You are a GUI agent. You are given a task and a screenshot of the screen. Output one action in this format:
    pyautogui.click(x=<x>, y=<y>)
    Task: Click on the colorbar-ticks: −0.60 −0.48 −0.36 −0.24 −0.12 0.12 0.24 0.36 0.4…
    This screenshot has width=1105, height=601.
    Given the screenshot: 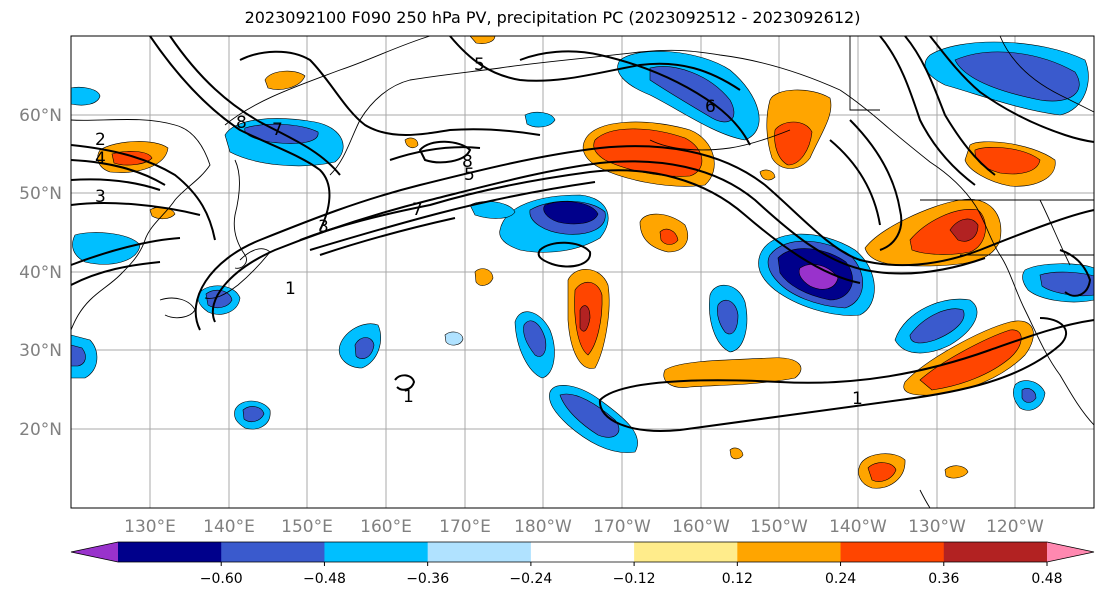 What is the action you would take?
    pyautogui.click(x=631, y=574)
    